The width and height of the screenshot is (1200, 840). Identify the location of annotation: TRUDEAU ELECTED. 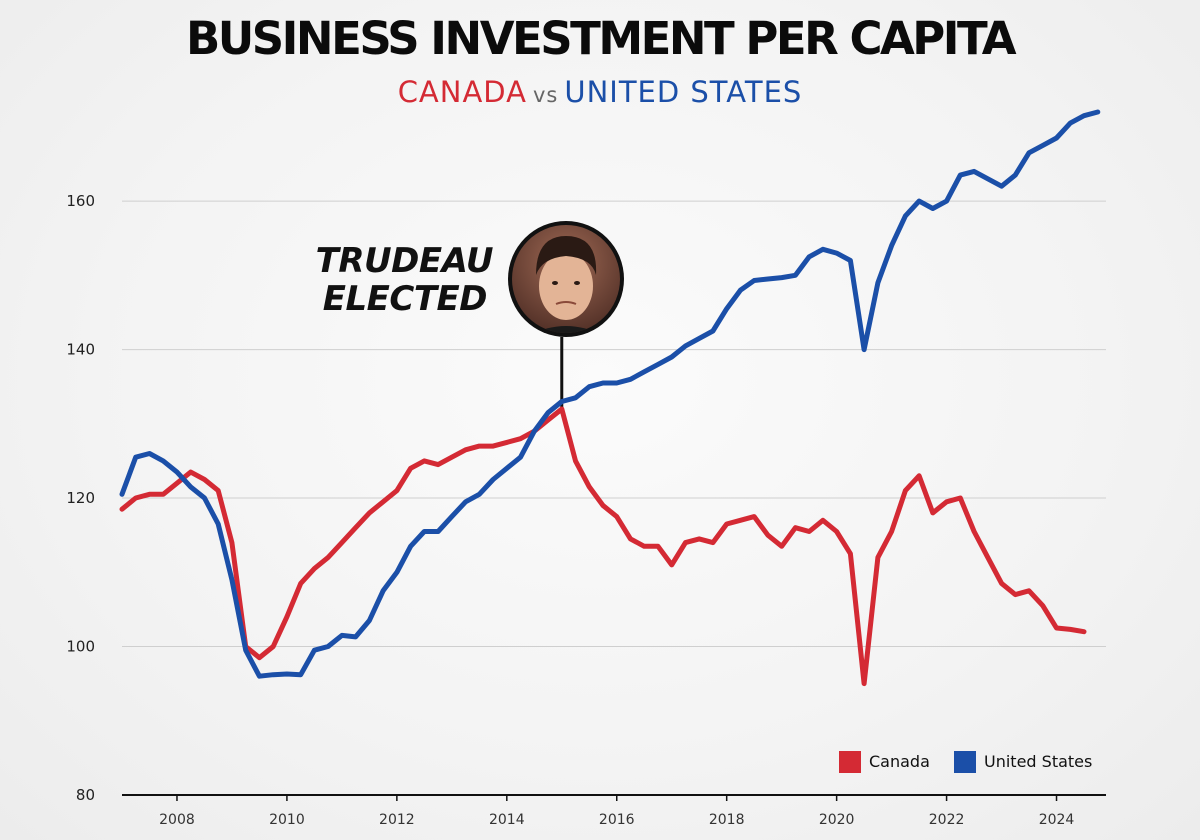
(470, 315).